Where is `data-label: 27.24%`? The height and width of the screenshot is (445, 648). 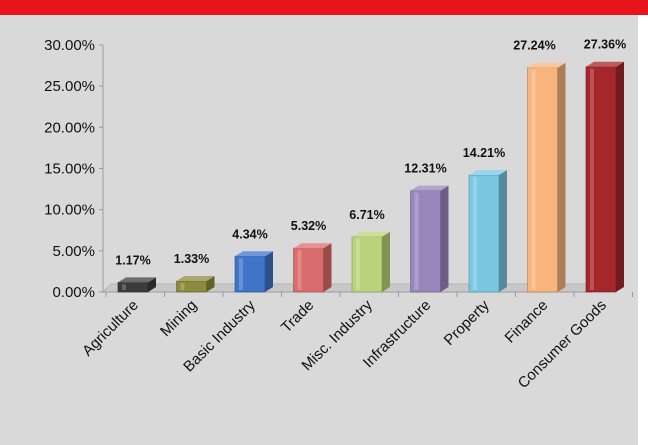 data-label: 27.24% is located at coordinates (534, 46).